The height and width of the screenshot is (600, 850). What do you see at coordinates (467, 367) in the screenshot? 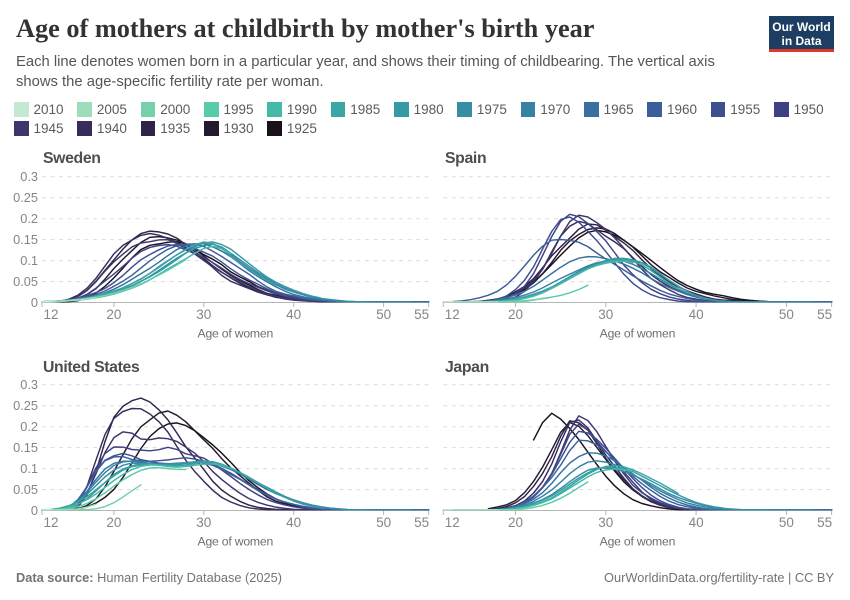
I see `svg-text: Japan` at bounding box center [467, 367].